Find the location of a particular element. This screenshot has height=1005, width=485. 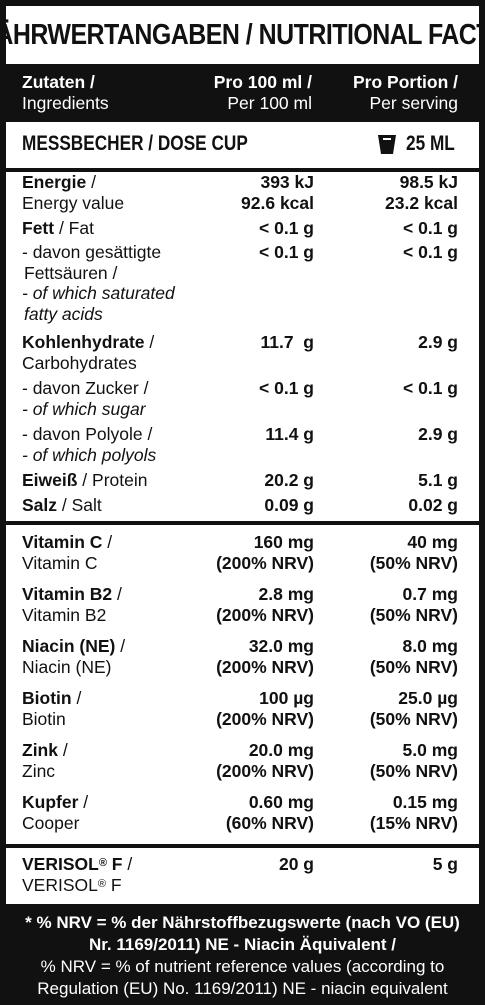

protein-portion: 5.1 g is located at coordinates (438, 480).